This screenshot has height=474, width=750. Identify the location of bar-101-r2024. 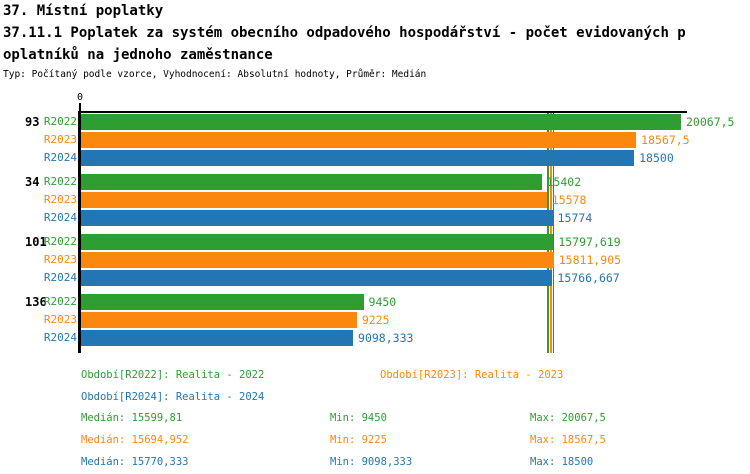
(317, 278).